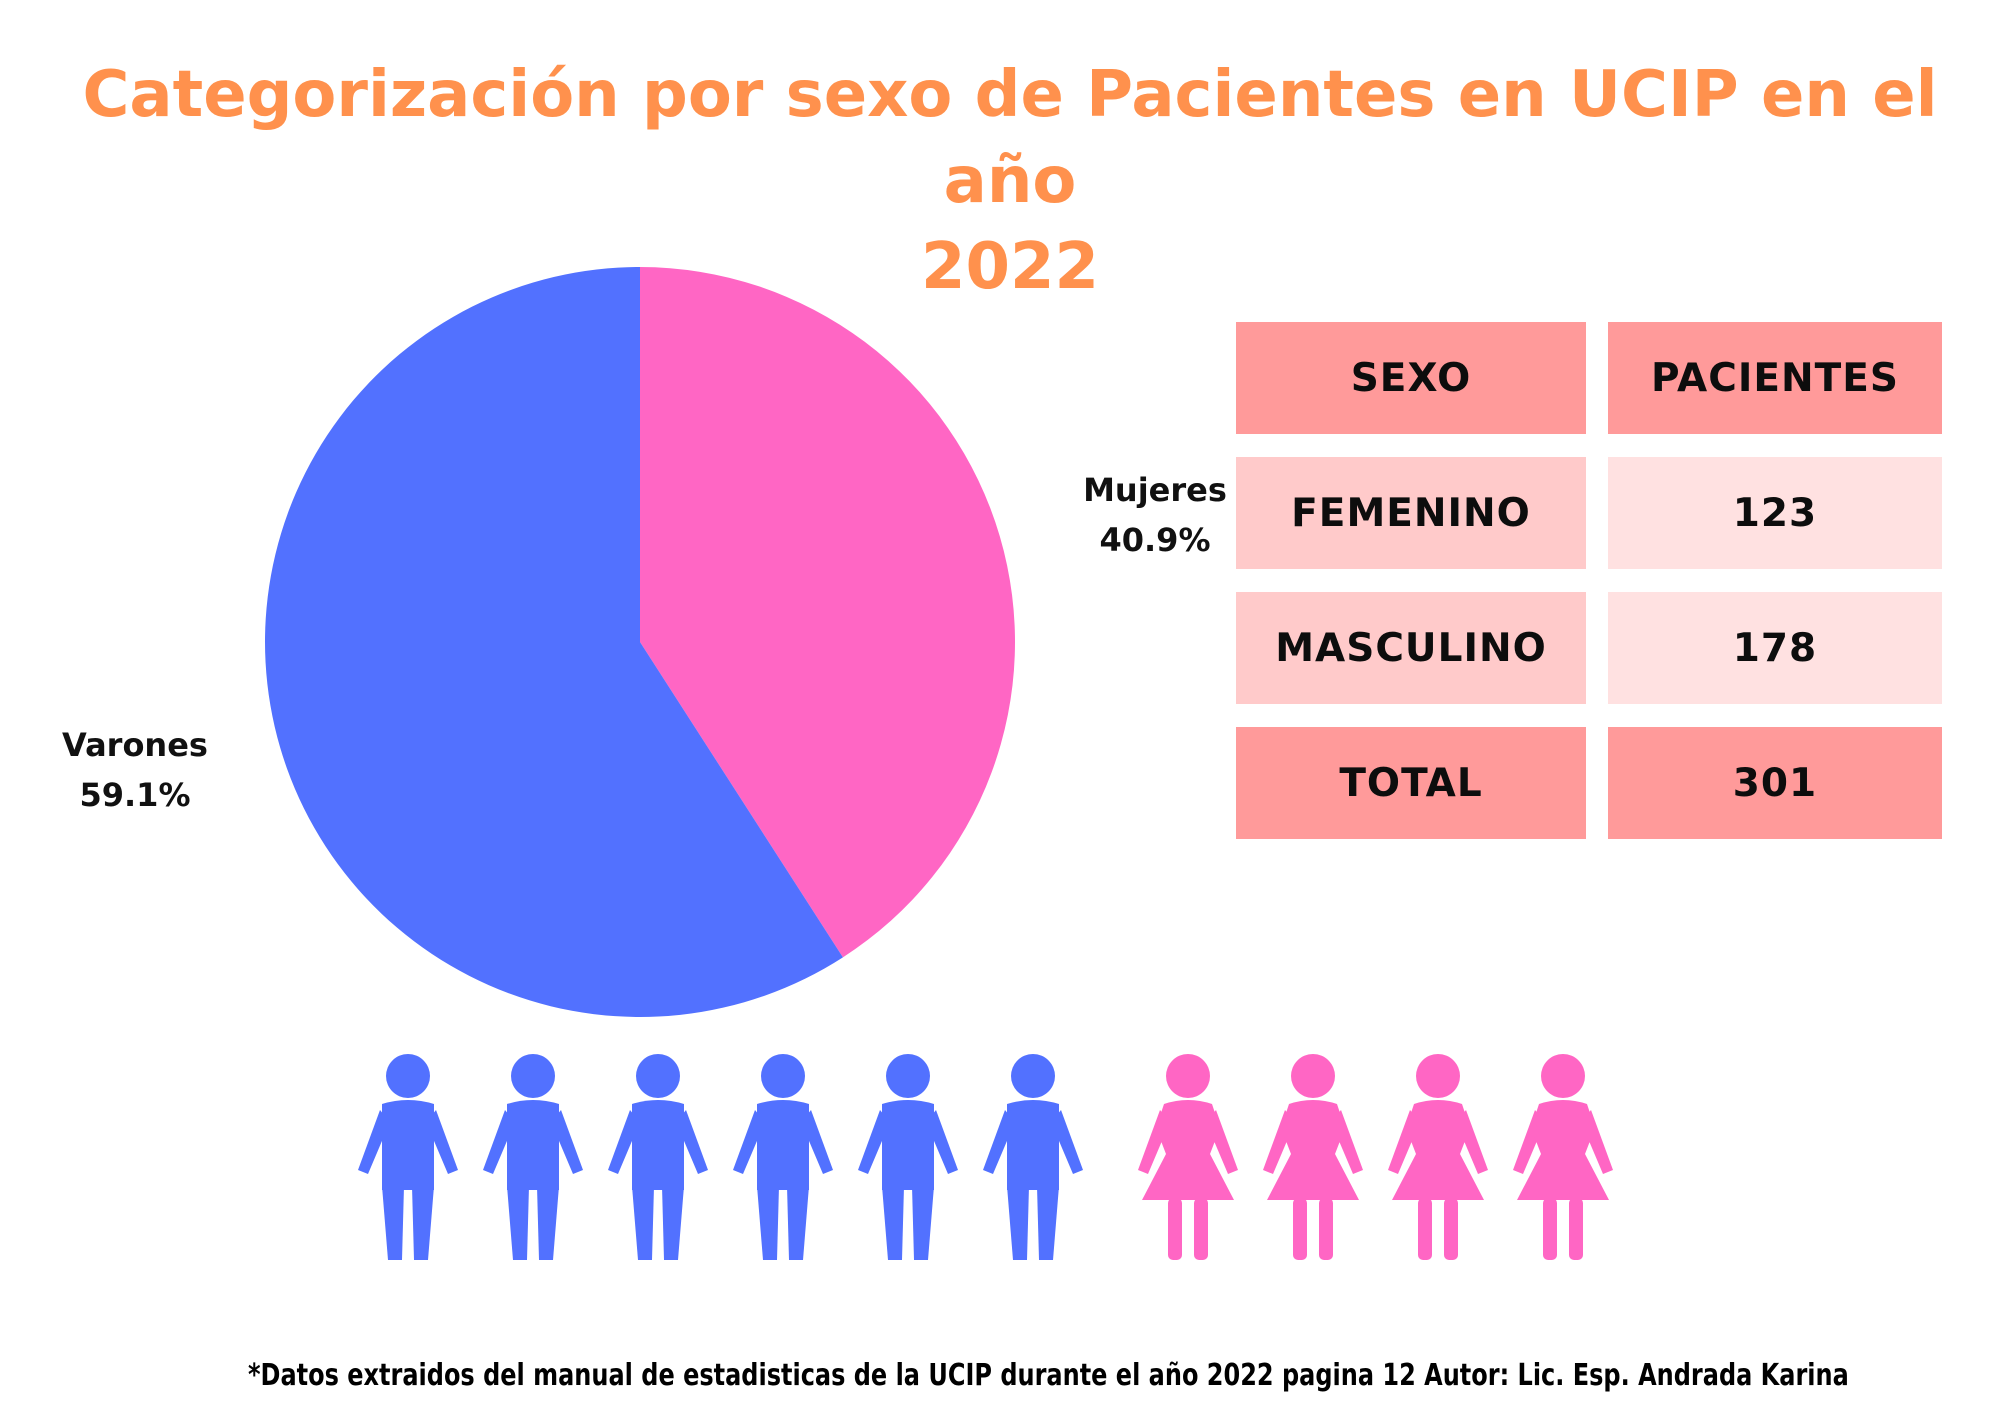 The width and height of the screenshot is (2000, 1414). What do you see at coordinates (1775, 513) in the screenshot?
I see `table-cell-femenino-value: 123` at bounding box center [1775, 513].